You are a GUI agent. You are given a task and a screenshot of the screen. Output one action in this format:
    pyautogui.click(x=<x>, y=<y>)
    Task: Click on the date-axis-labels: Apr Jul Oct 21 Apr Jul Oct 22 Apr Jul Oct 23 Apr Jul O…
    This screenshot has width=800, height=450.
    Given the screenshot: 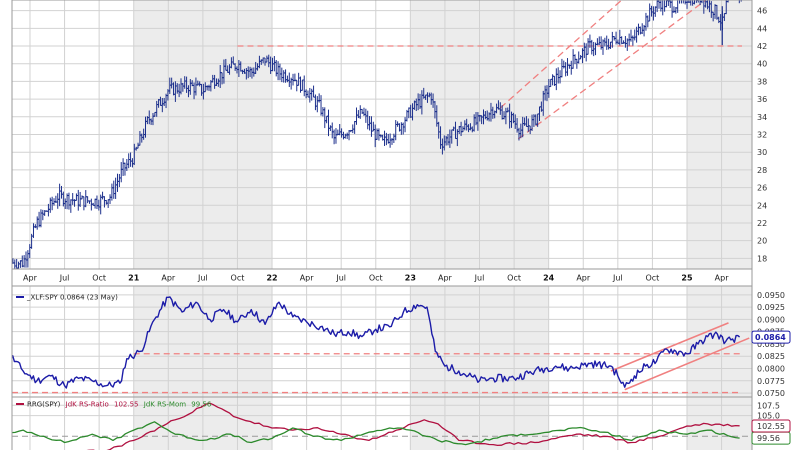 What is the action you would take?
    pyautogui.click(x=376, y=278)
    